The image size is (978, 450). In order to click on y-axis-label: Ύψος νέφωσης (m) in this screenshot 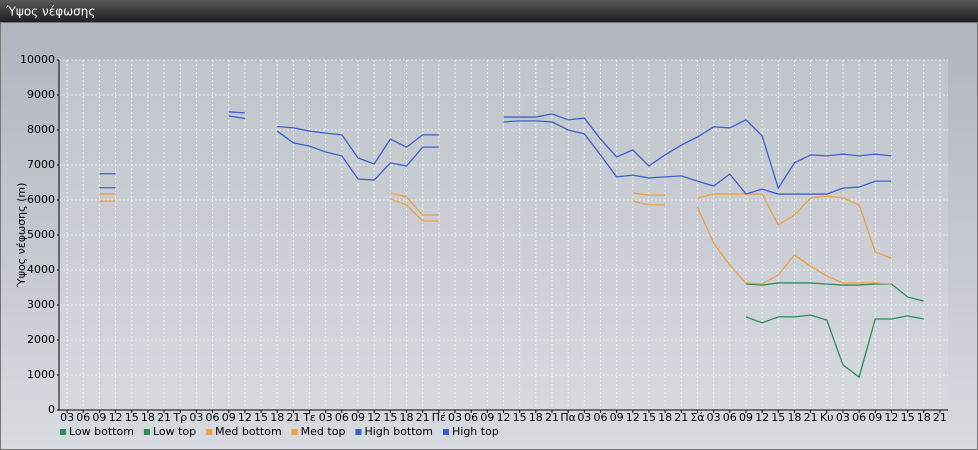, I will do `click(21, 236)`.